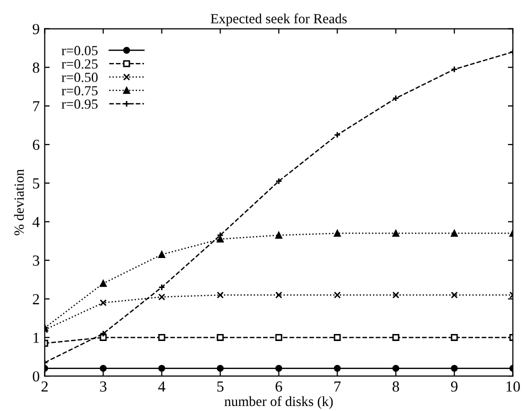 The height and width of the screenshot is (411, 526). What do you see at coordinates (36, 376) in the screenshot?
I see `y-tick-label: 0` at bounding box center [36, 376].